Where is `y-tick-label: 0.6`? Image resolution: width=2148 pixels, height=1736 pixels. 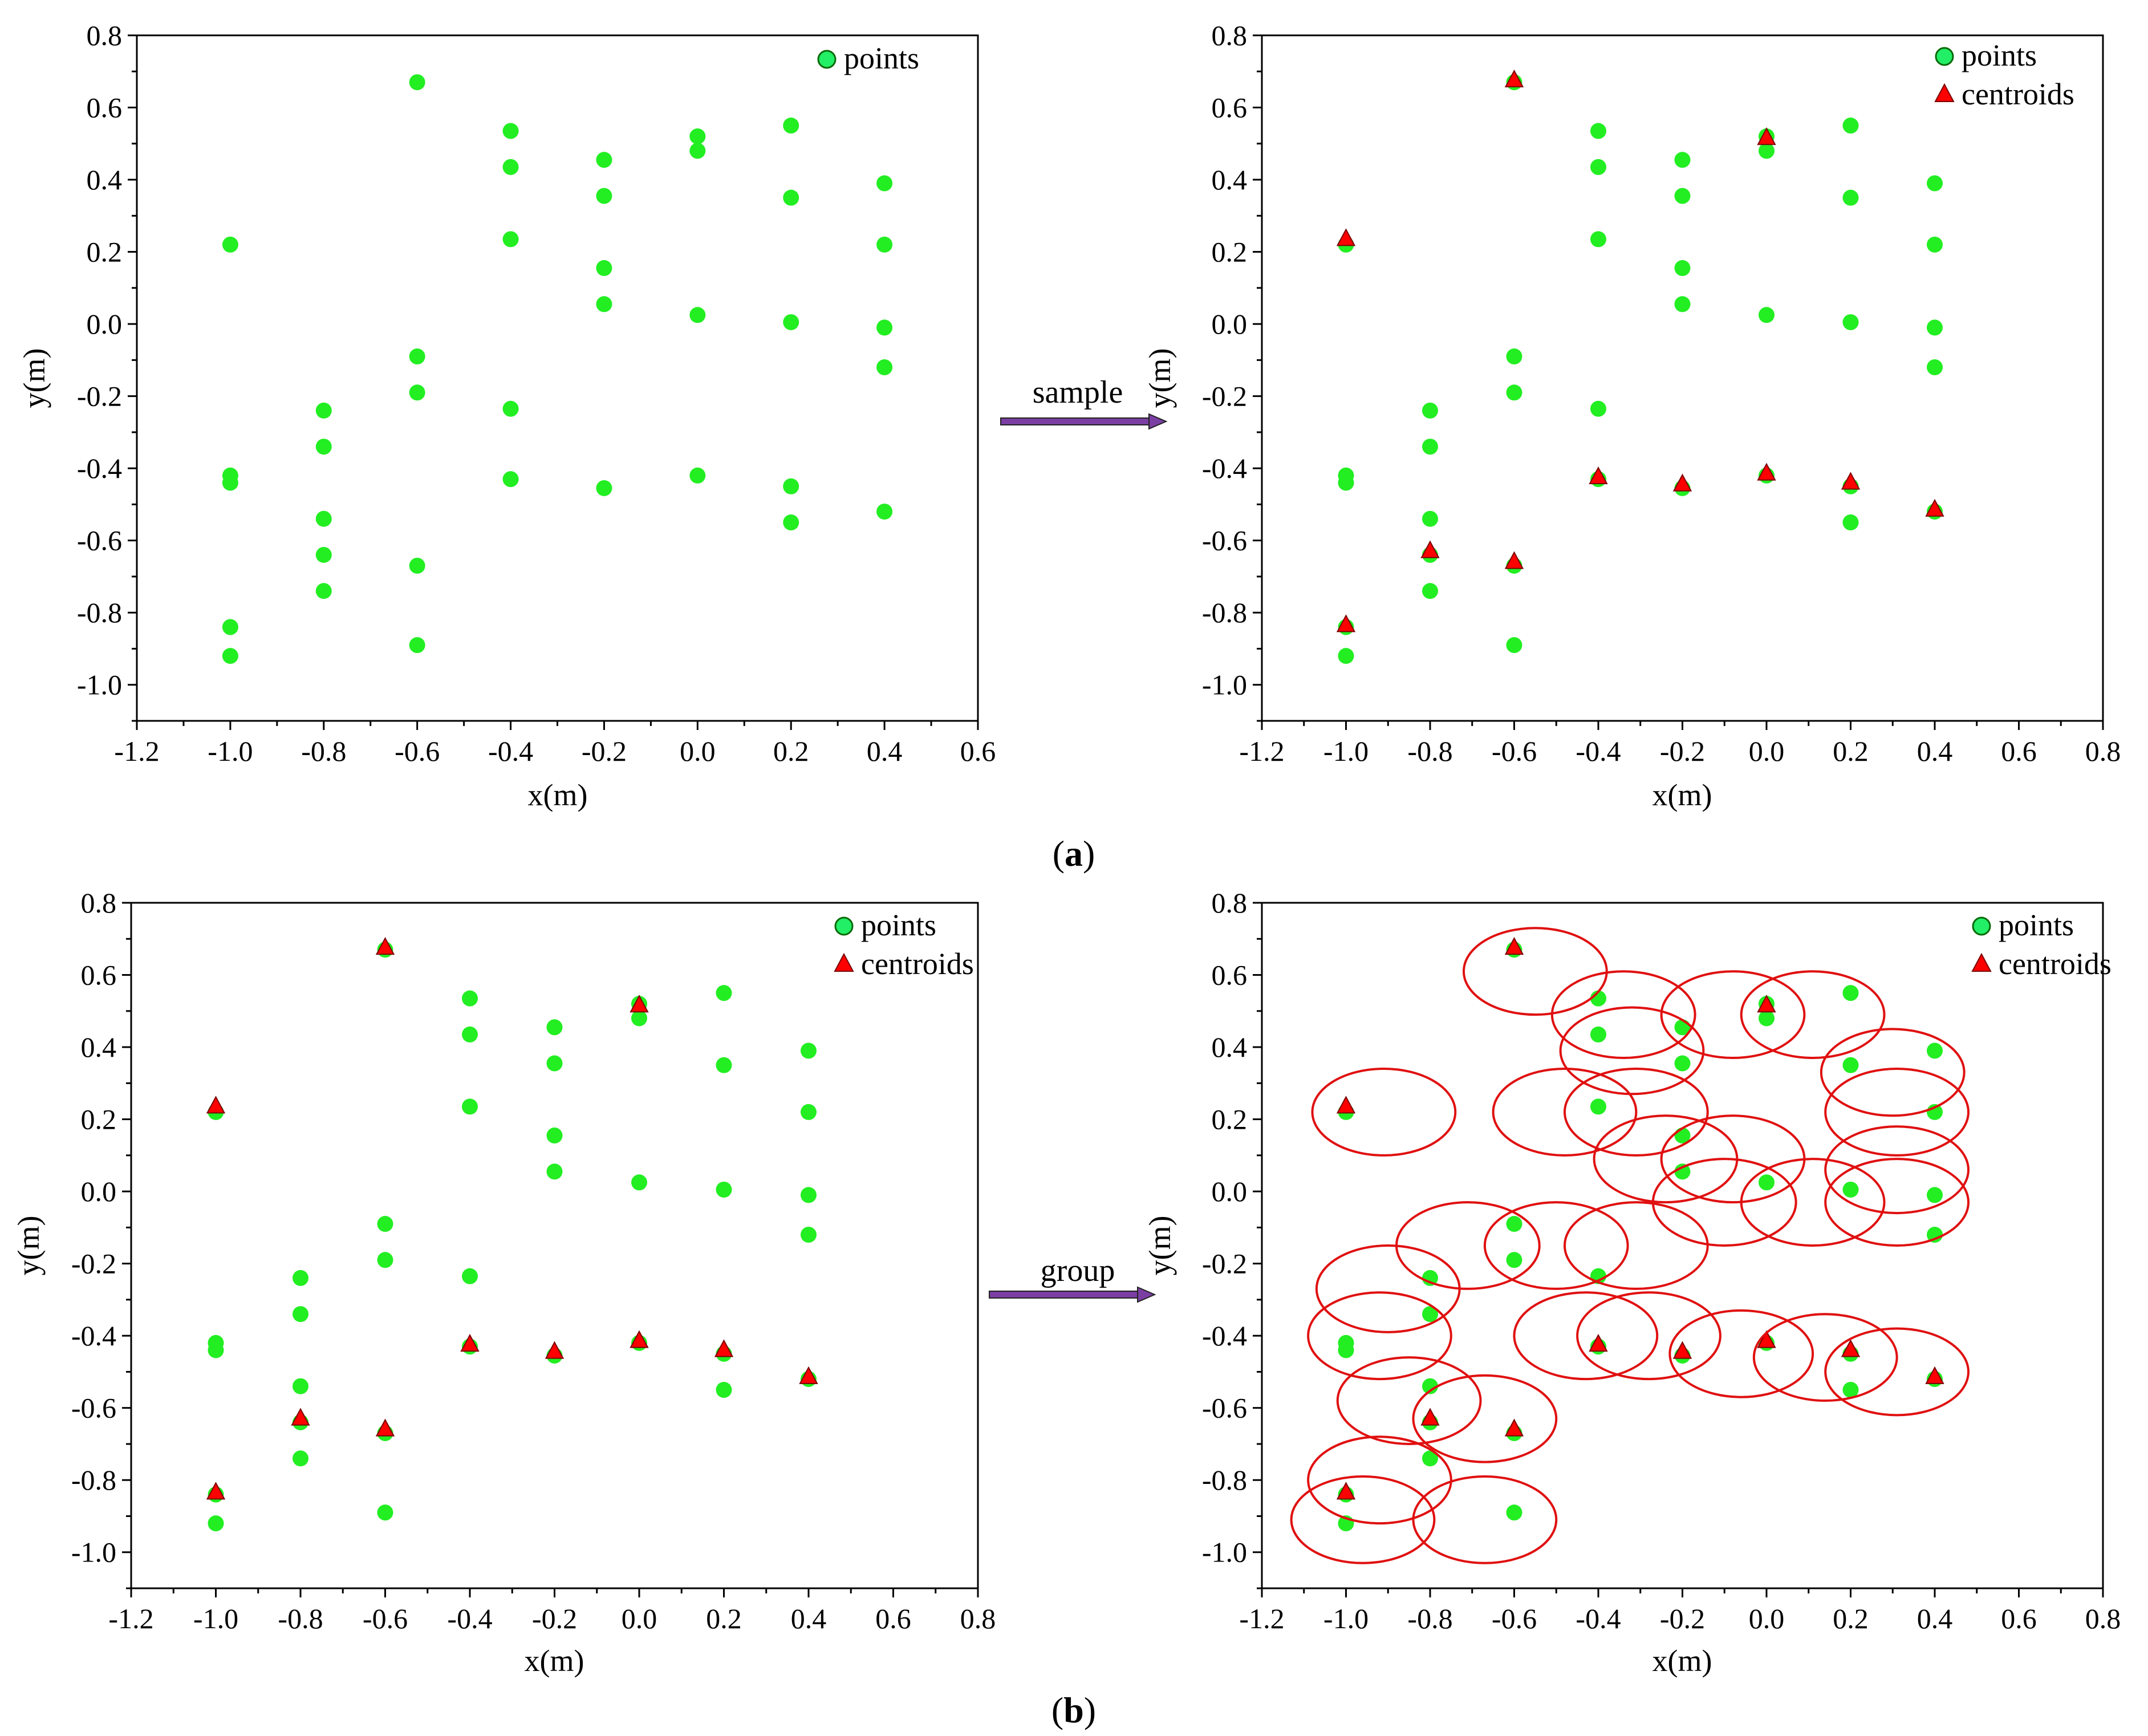 y-tick-label: 0.6 is located at coordinates (105, 108).